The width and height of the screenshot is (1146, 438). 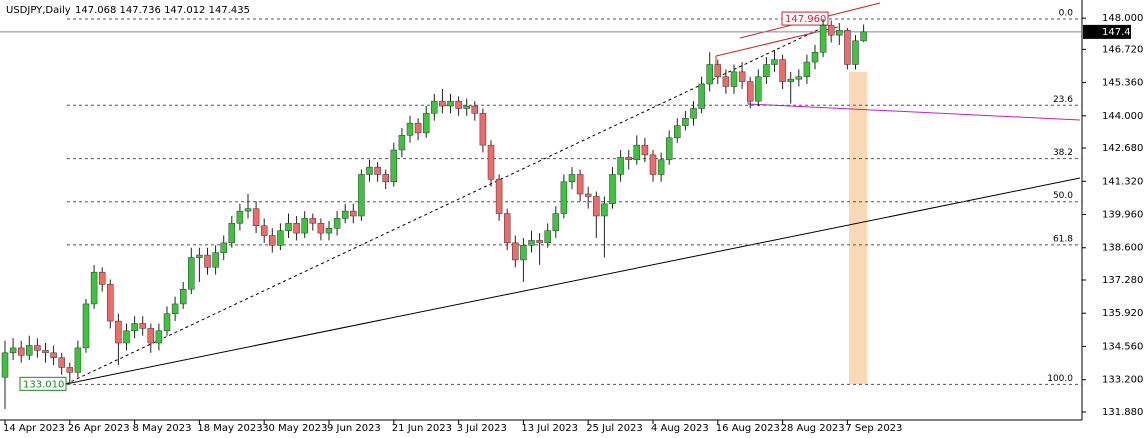 I want to click on x-tick-label: 28 Aug 2023, so click(x=813, y=428).